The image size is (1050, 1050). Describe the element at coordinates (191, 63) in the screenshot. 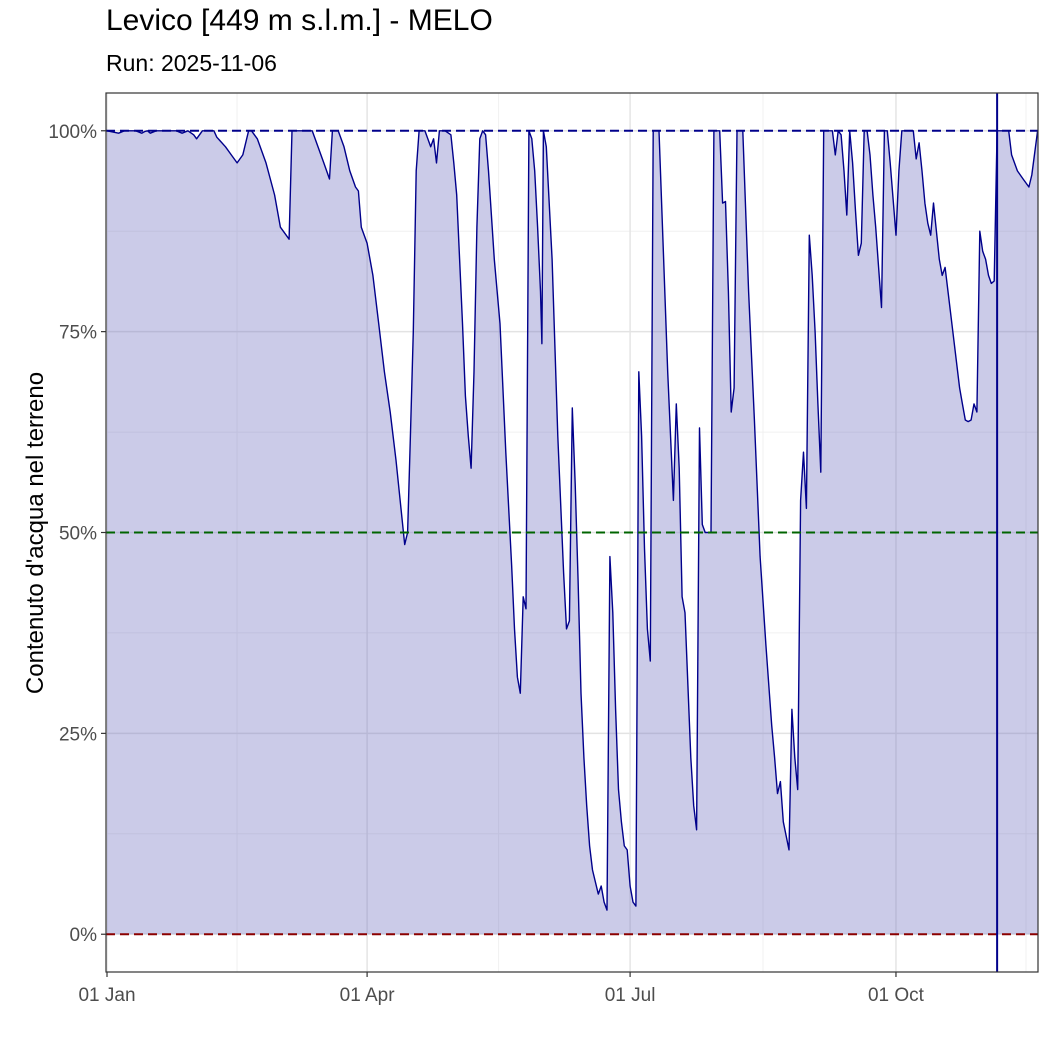

I see `chart-subtitle: Run: 2025-11-06` at that location.